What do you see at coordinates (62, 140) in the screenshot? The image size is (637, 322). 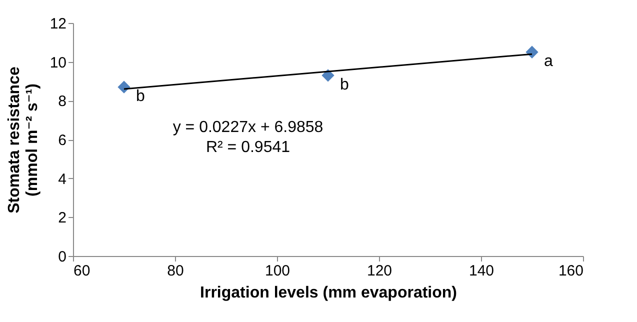 I see `y-tick-label: 6` at bounding box center [62, 140].